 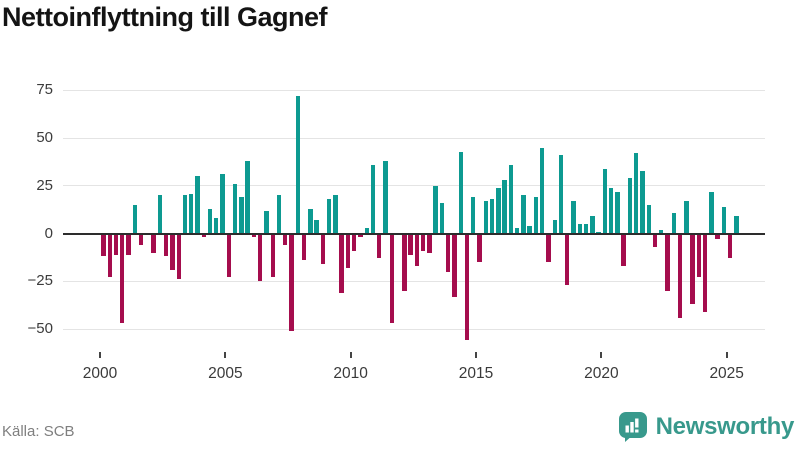 I want to click on y-axis: 75 50 25 0 −25 −50, so click(x=26, y=210).